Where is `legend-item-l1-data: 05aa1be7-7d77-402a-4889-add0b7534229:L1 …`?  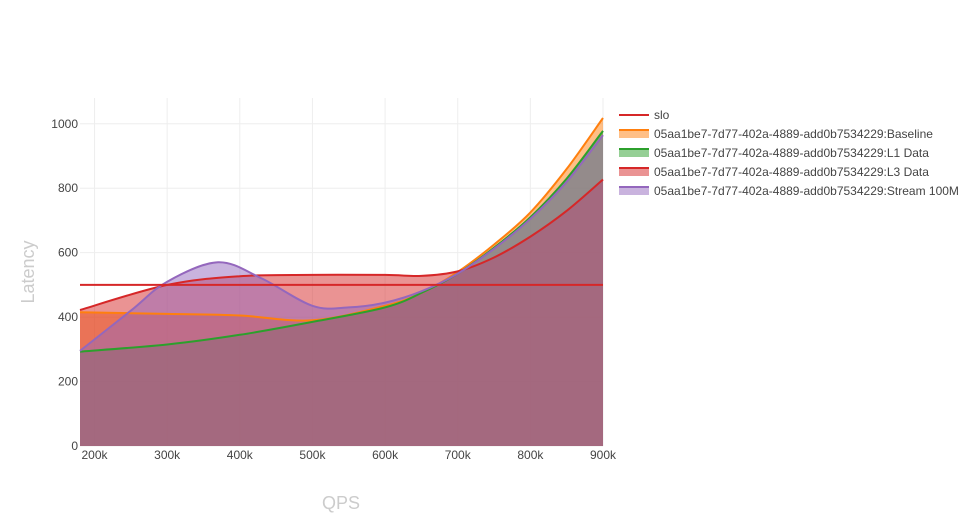 legend-item-l1-data: 05aa1be7-7d77-402a-4889-add0b7534229:L1 … is located at coordinates (774, 153).